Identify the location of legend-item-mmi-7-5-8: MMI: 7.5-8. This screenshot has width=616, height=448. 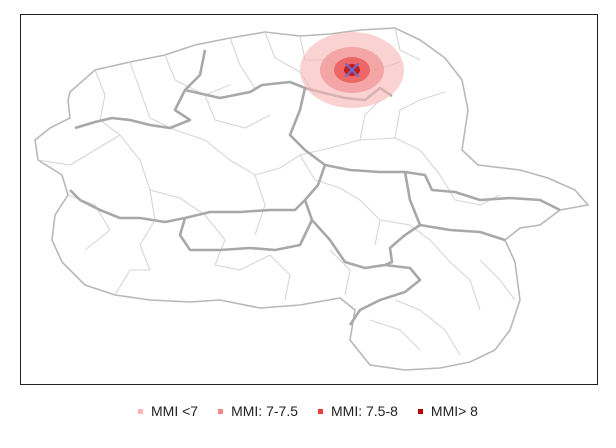
(358, 411).